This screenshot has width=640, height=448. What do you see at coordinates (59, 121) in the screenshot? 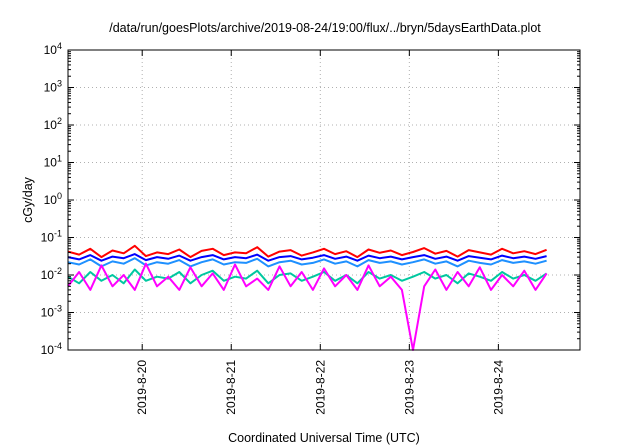
I see `y-tick-exponent: 2` at bounding box center [59, 121].